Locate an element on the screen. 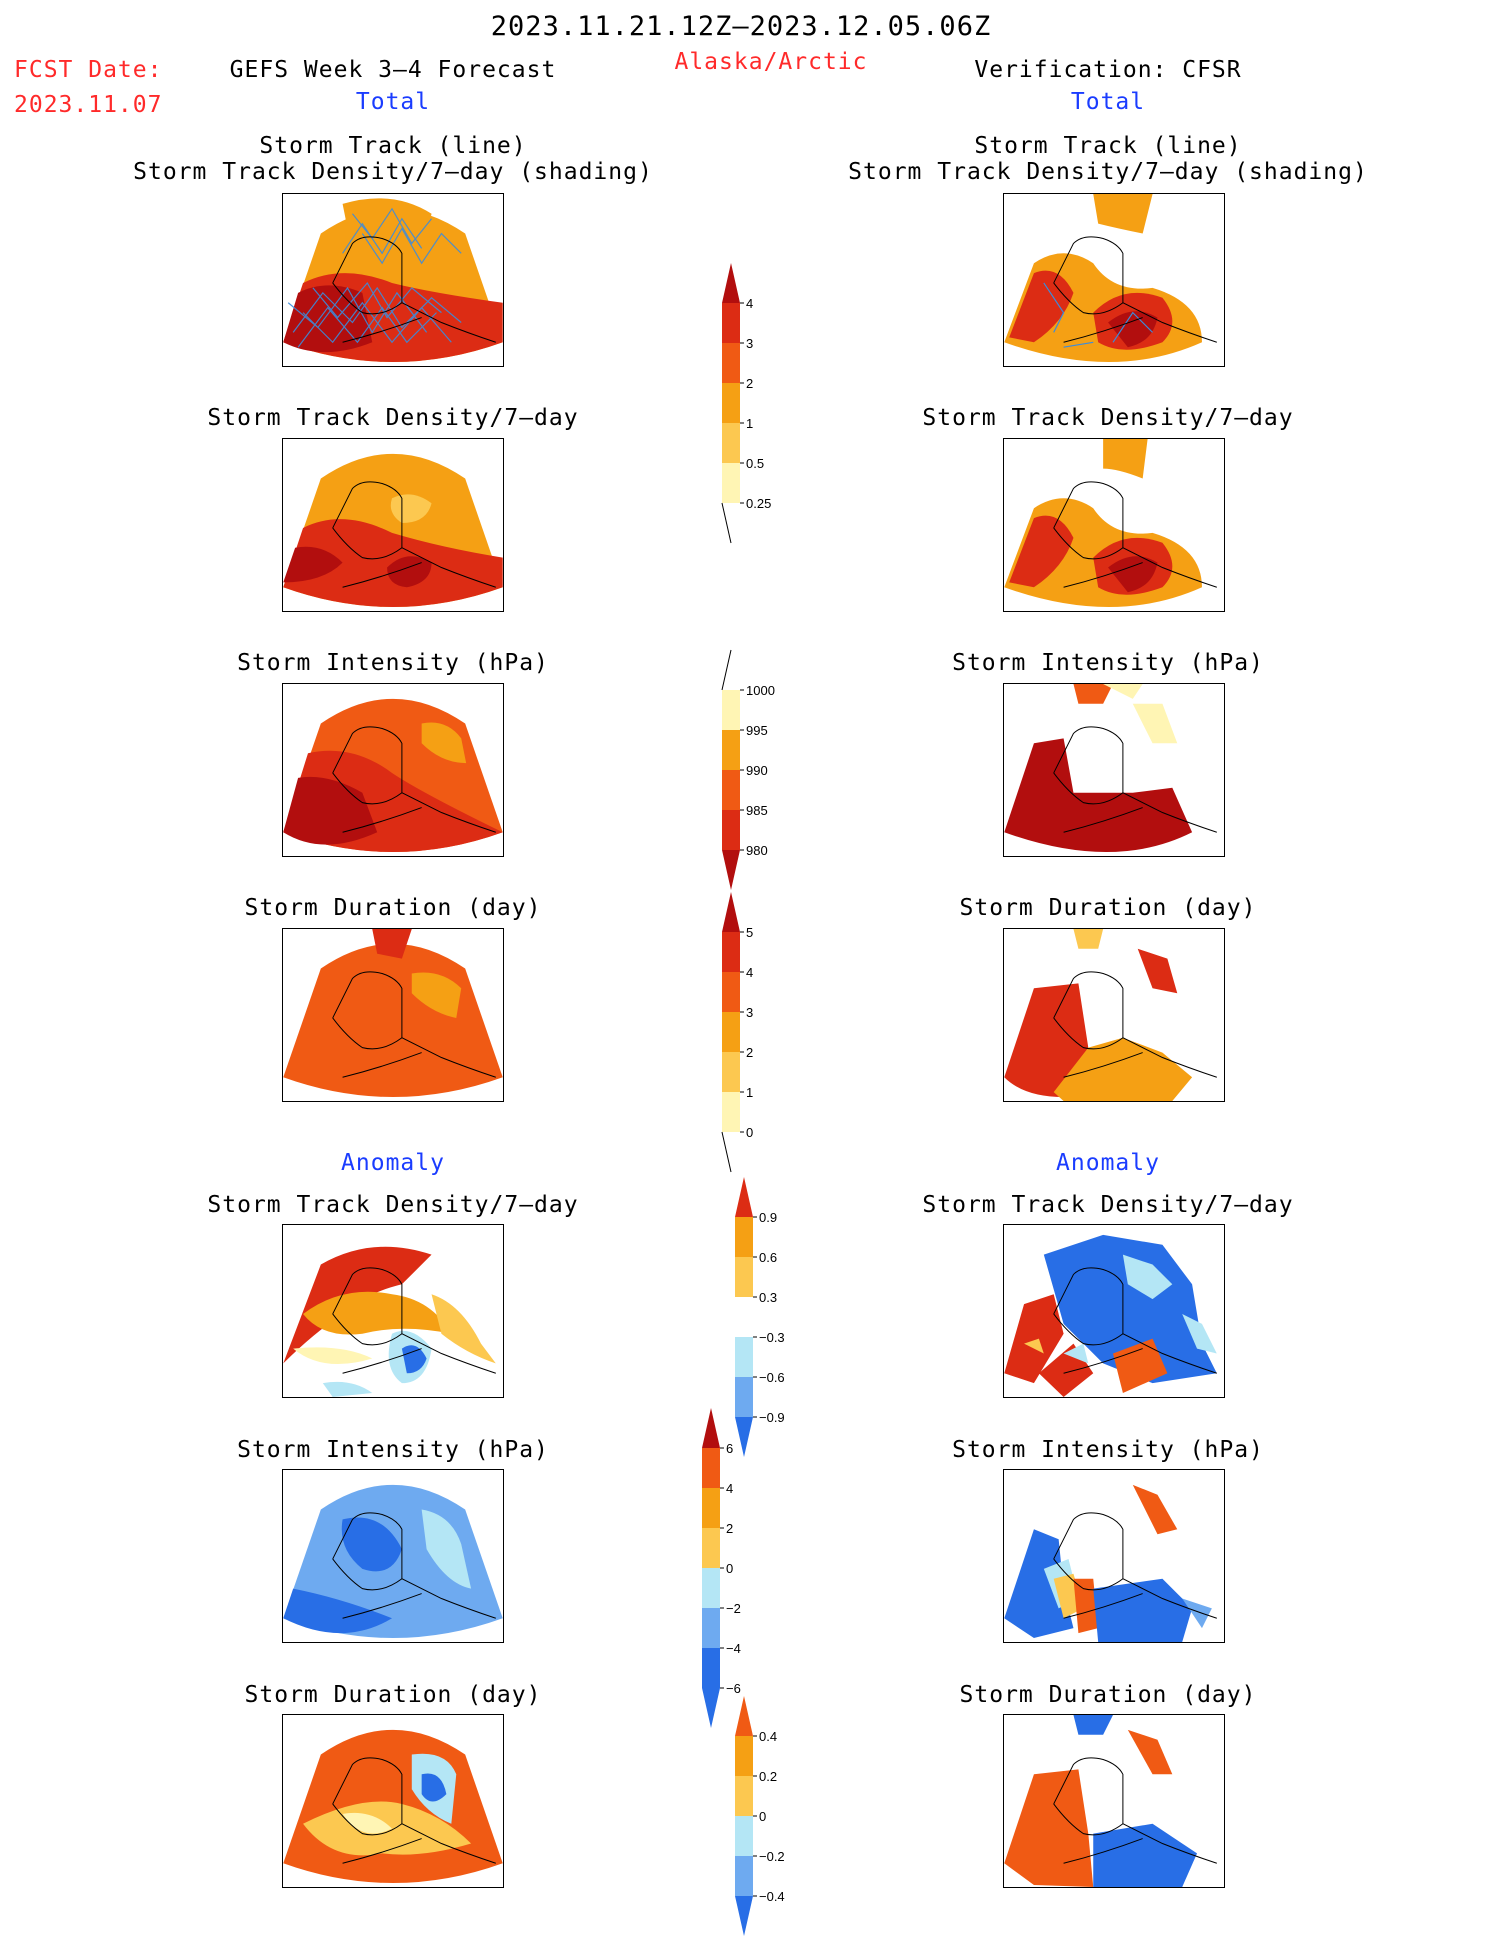 Image resolution: width=1487 pixels, height=1940 pixels. map-cfsr-density is located at coordinates (1114, 525).